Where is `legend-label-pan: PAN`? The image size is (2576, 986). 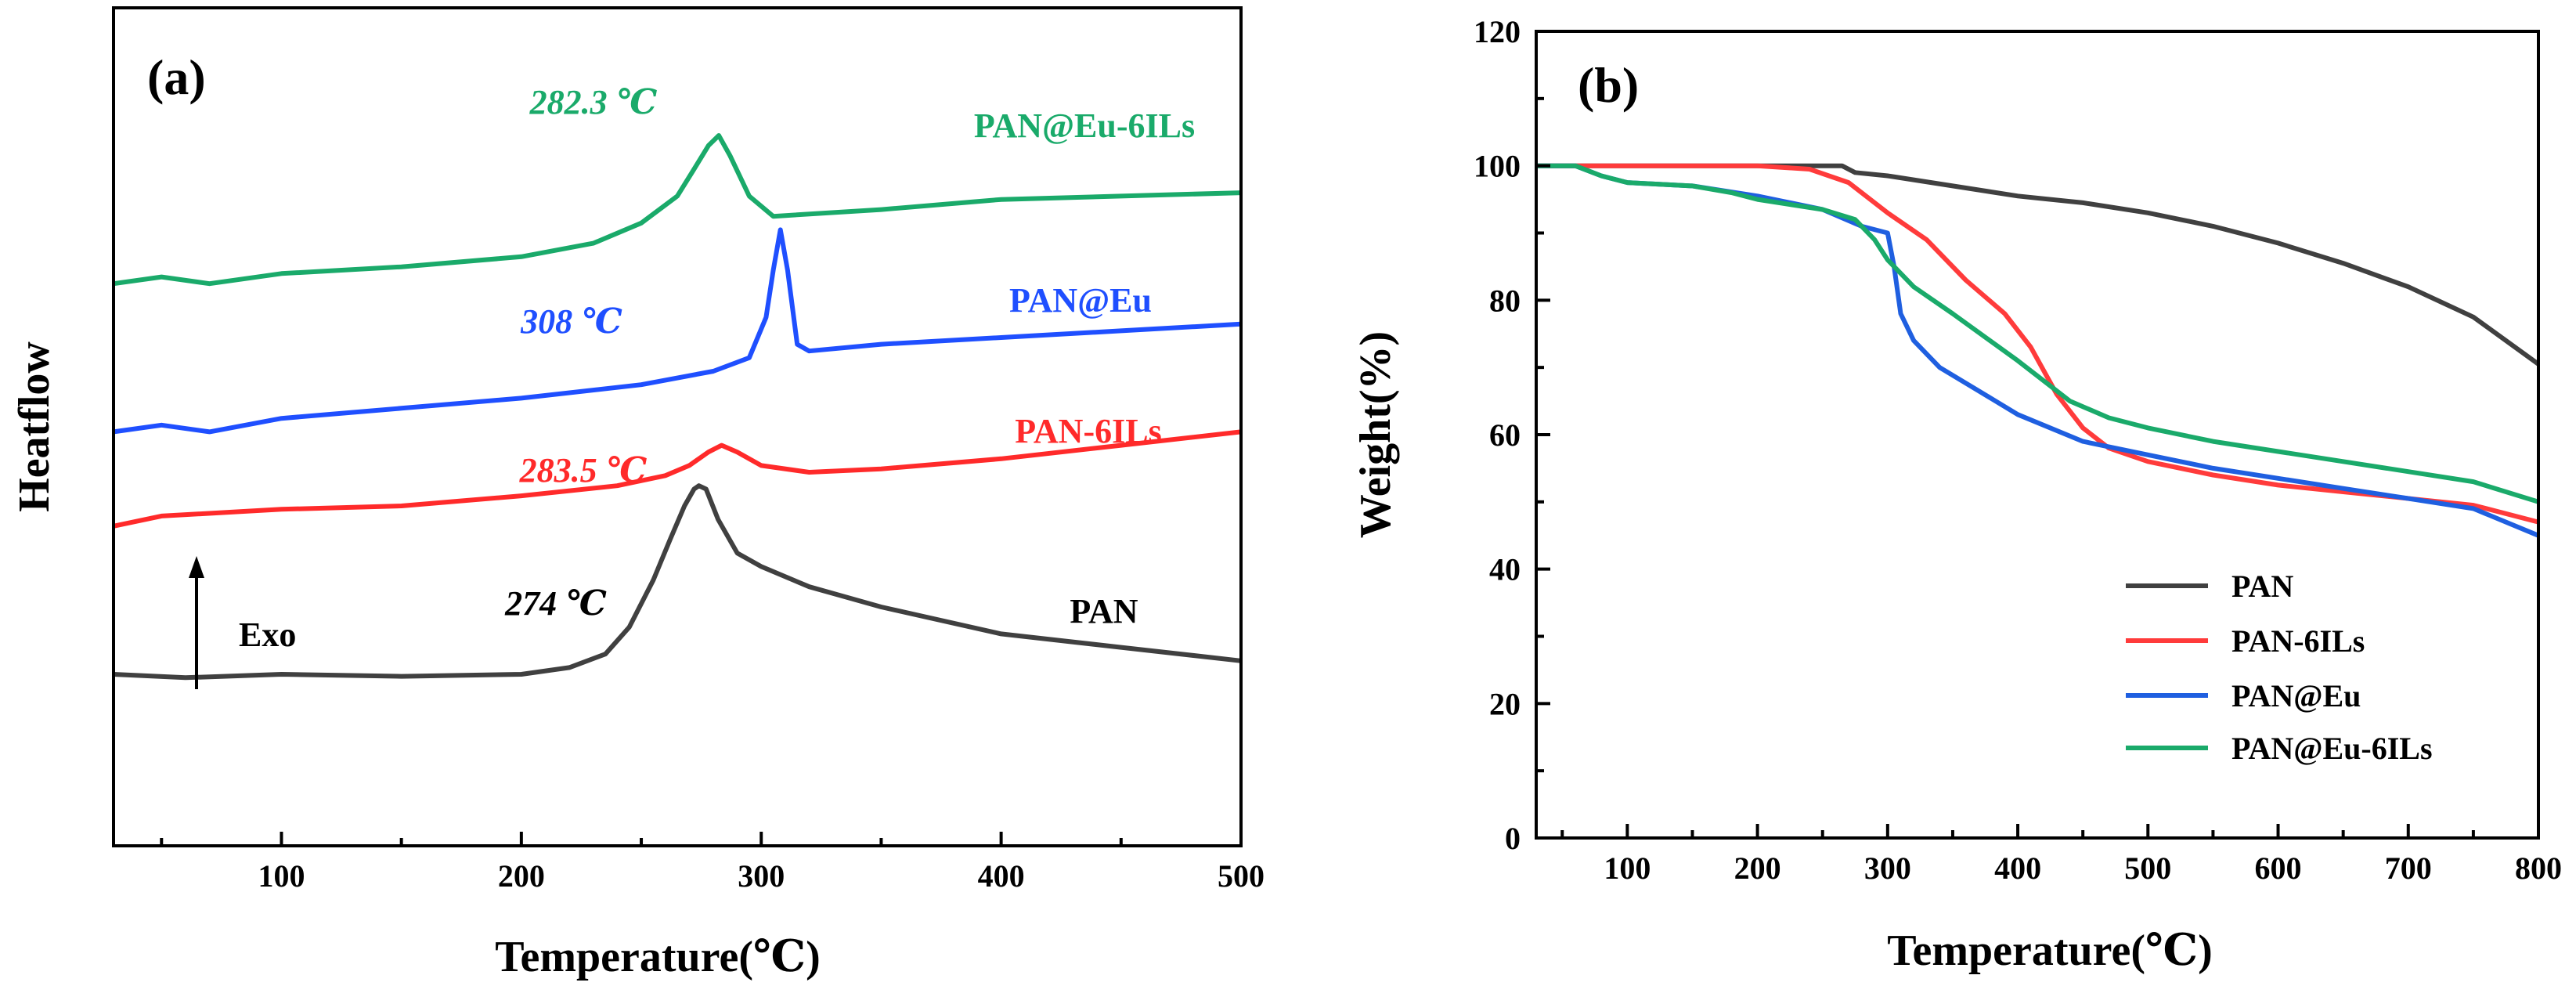 legend-label-pan: PAN is located at coordinates (2262, 586).